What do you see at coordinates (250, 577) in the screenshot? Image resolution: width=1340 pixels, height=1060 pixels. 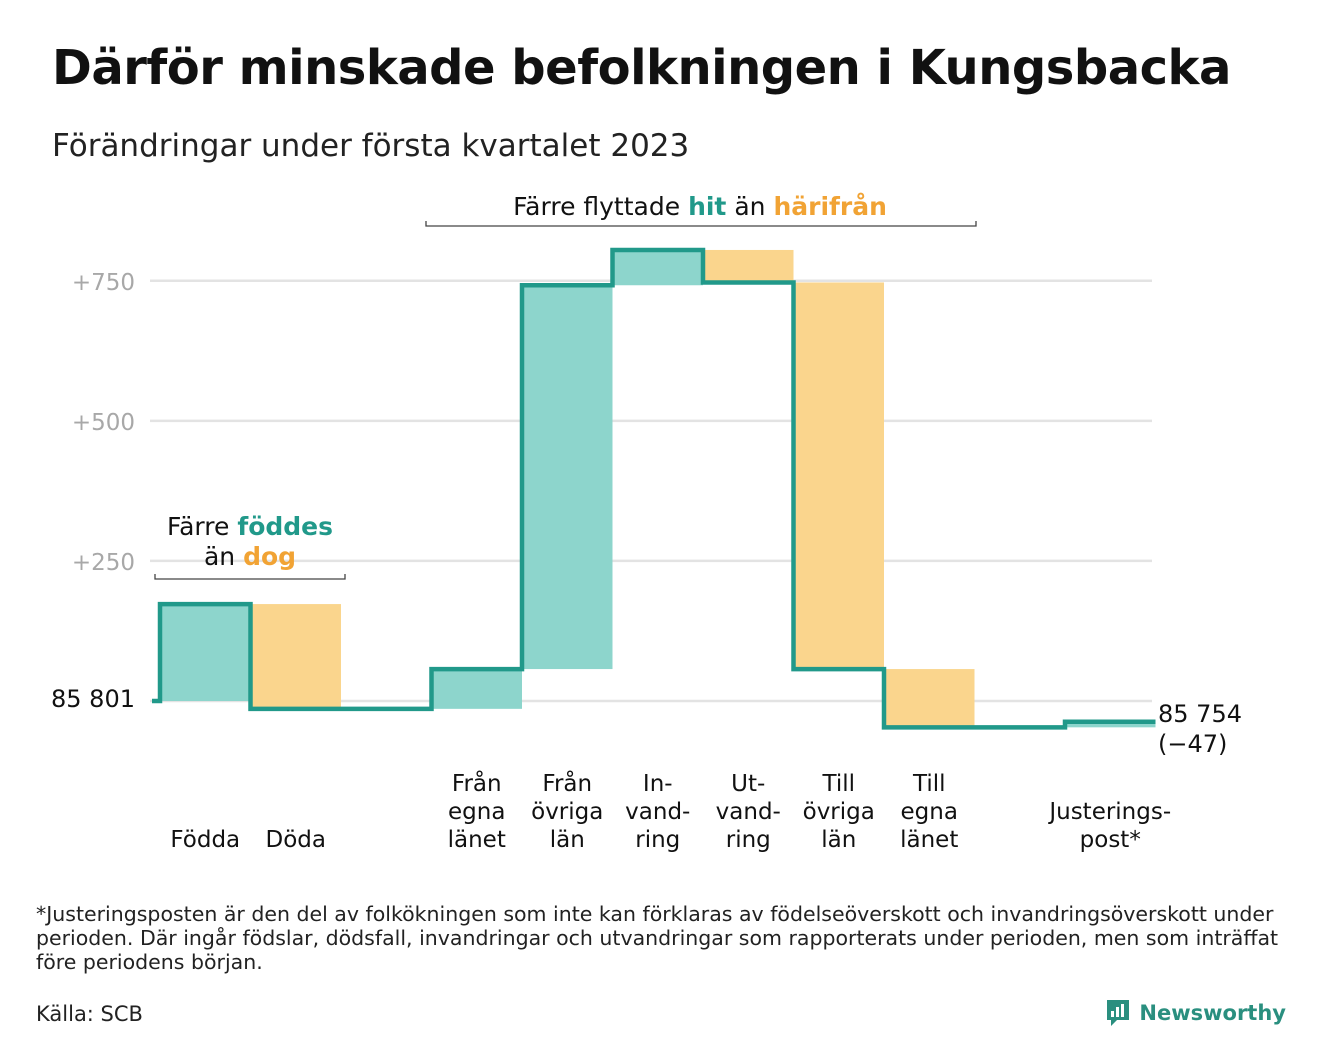 I see `annotation-birth-bracket` at bounding box center [250, 577].